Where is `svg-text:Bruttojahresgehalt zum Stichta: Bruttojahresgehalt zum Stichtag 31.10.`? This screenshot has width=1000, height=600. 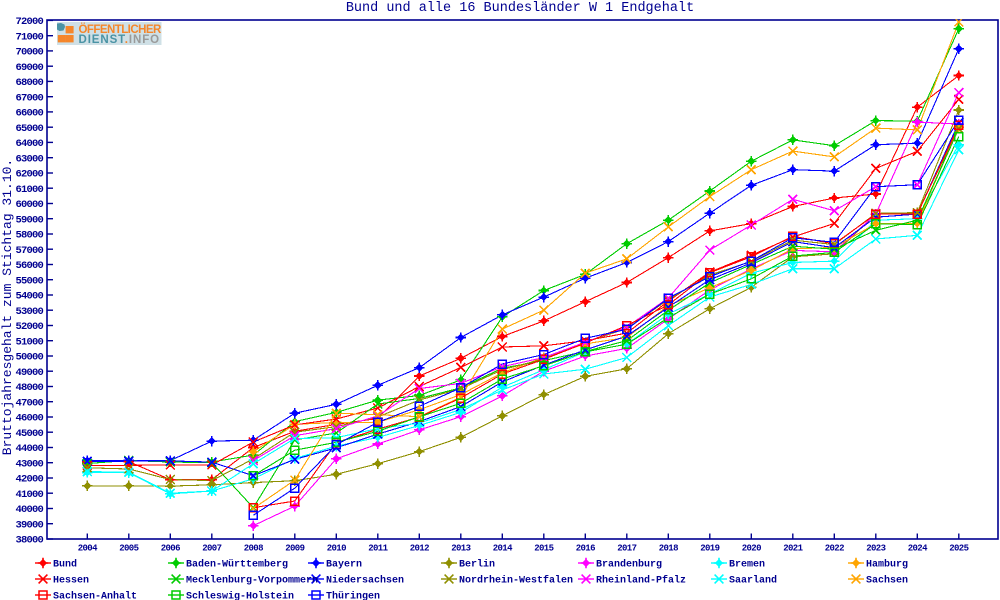
svg-text:Bruttojahresgehalt zum Stichta: Bruttojahresgehalt zum Stichtag 31.10. is located at coordinates (7, 307).